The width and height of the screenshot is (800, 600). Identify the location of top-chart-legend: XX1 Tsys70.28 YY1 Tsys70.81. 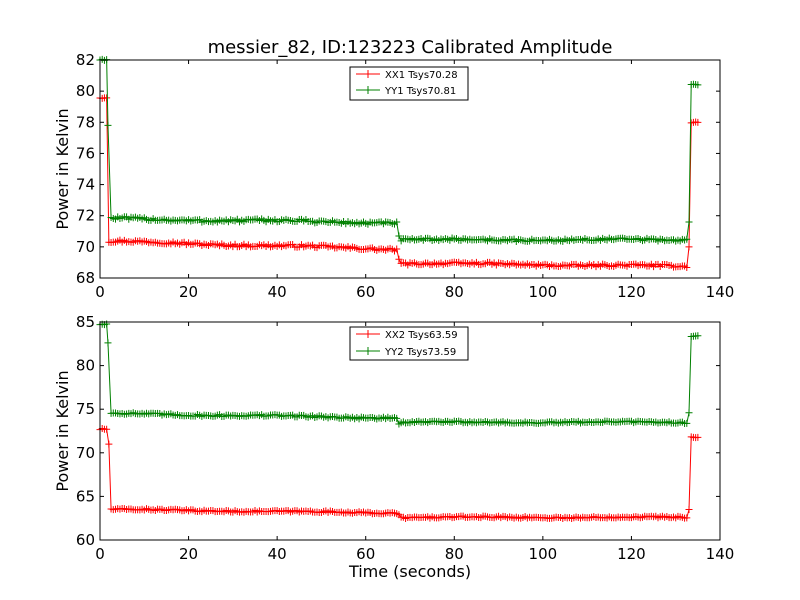
(409, 83).